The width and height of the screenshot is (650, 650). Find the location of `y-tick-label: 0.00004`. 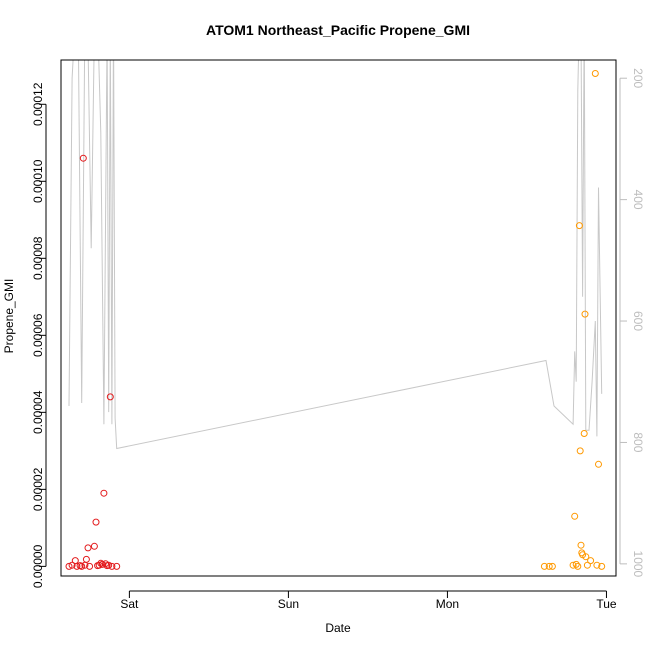

y-tick-label: 0.00004 is located at coordinates (38, 412).